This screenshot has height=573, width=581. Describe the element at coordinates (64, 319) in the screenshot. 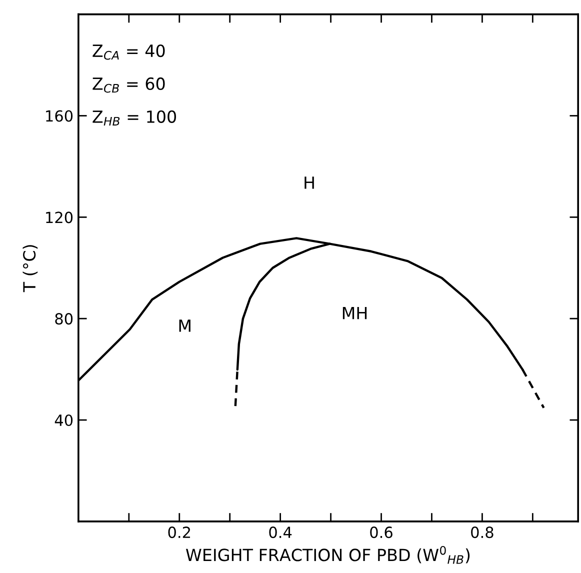

I see `y-tick-label: 80` at that location.